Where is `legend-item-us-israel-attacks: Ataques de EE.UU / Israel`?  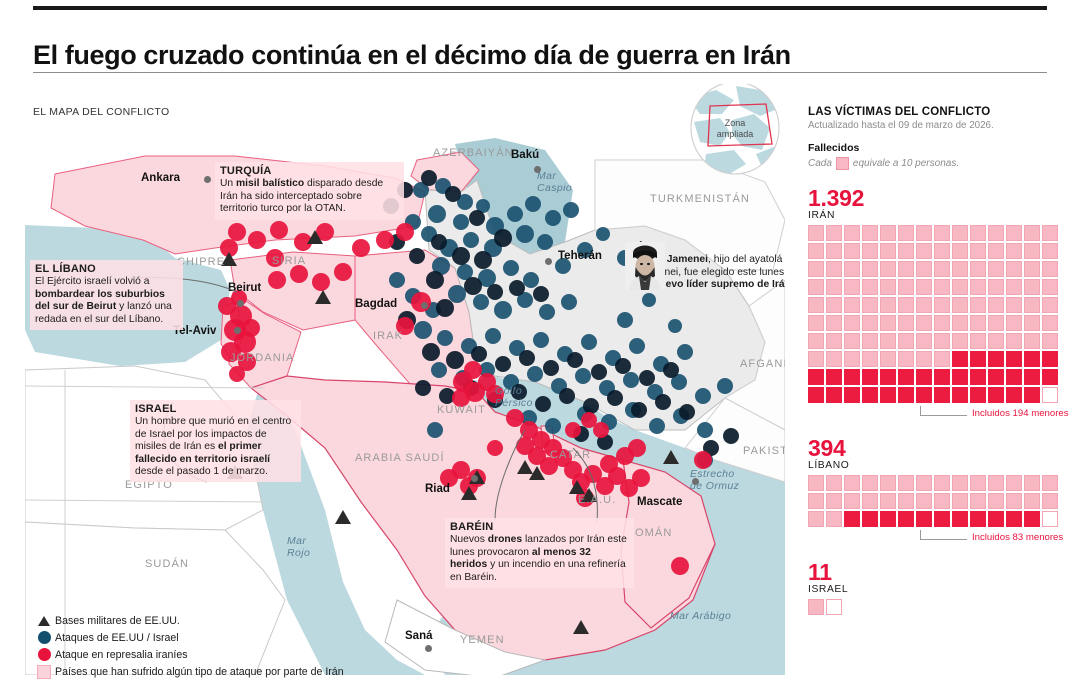
legend-item-us-israel-attacks: Ataques de EE.UU / Israel is located at coordinates (188, 637).